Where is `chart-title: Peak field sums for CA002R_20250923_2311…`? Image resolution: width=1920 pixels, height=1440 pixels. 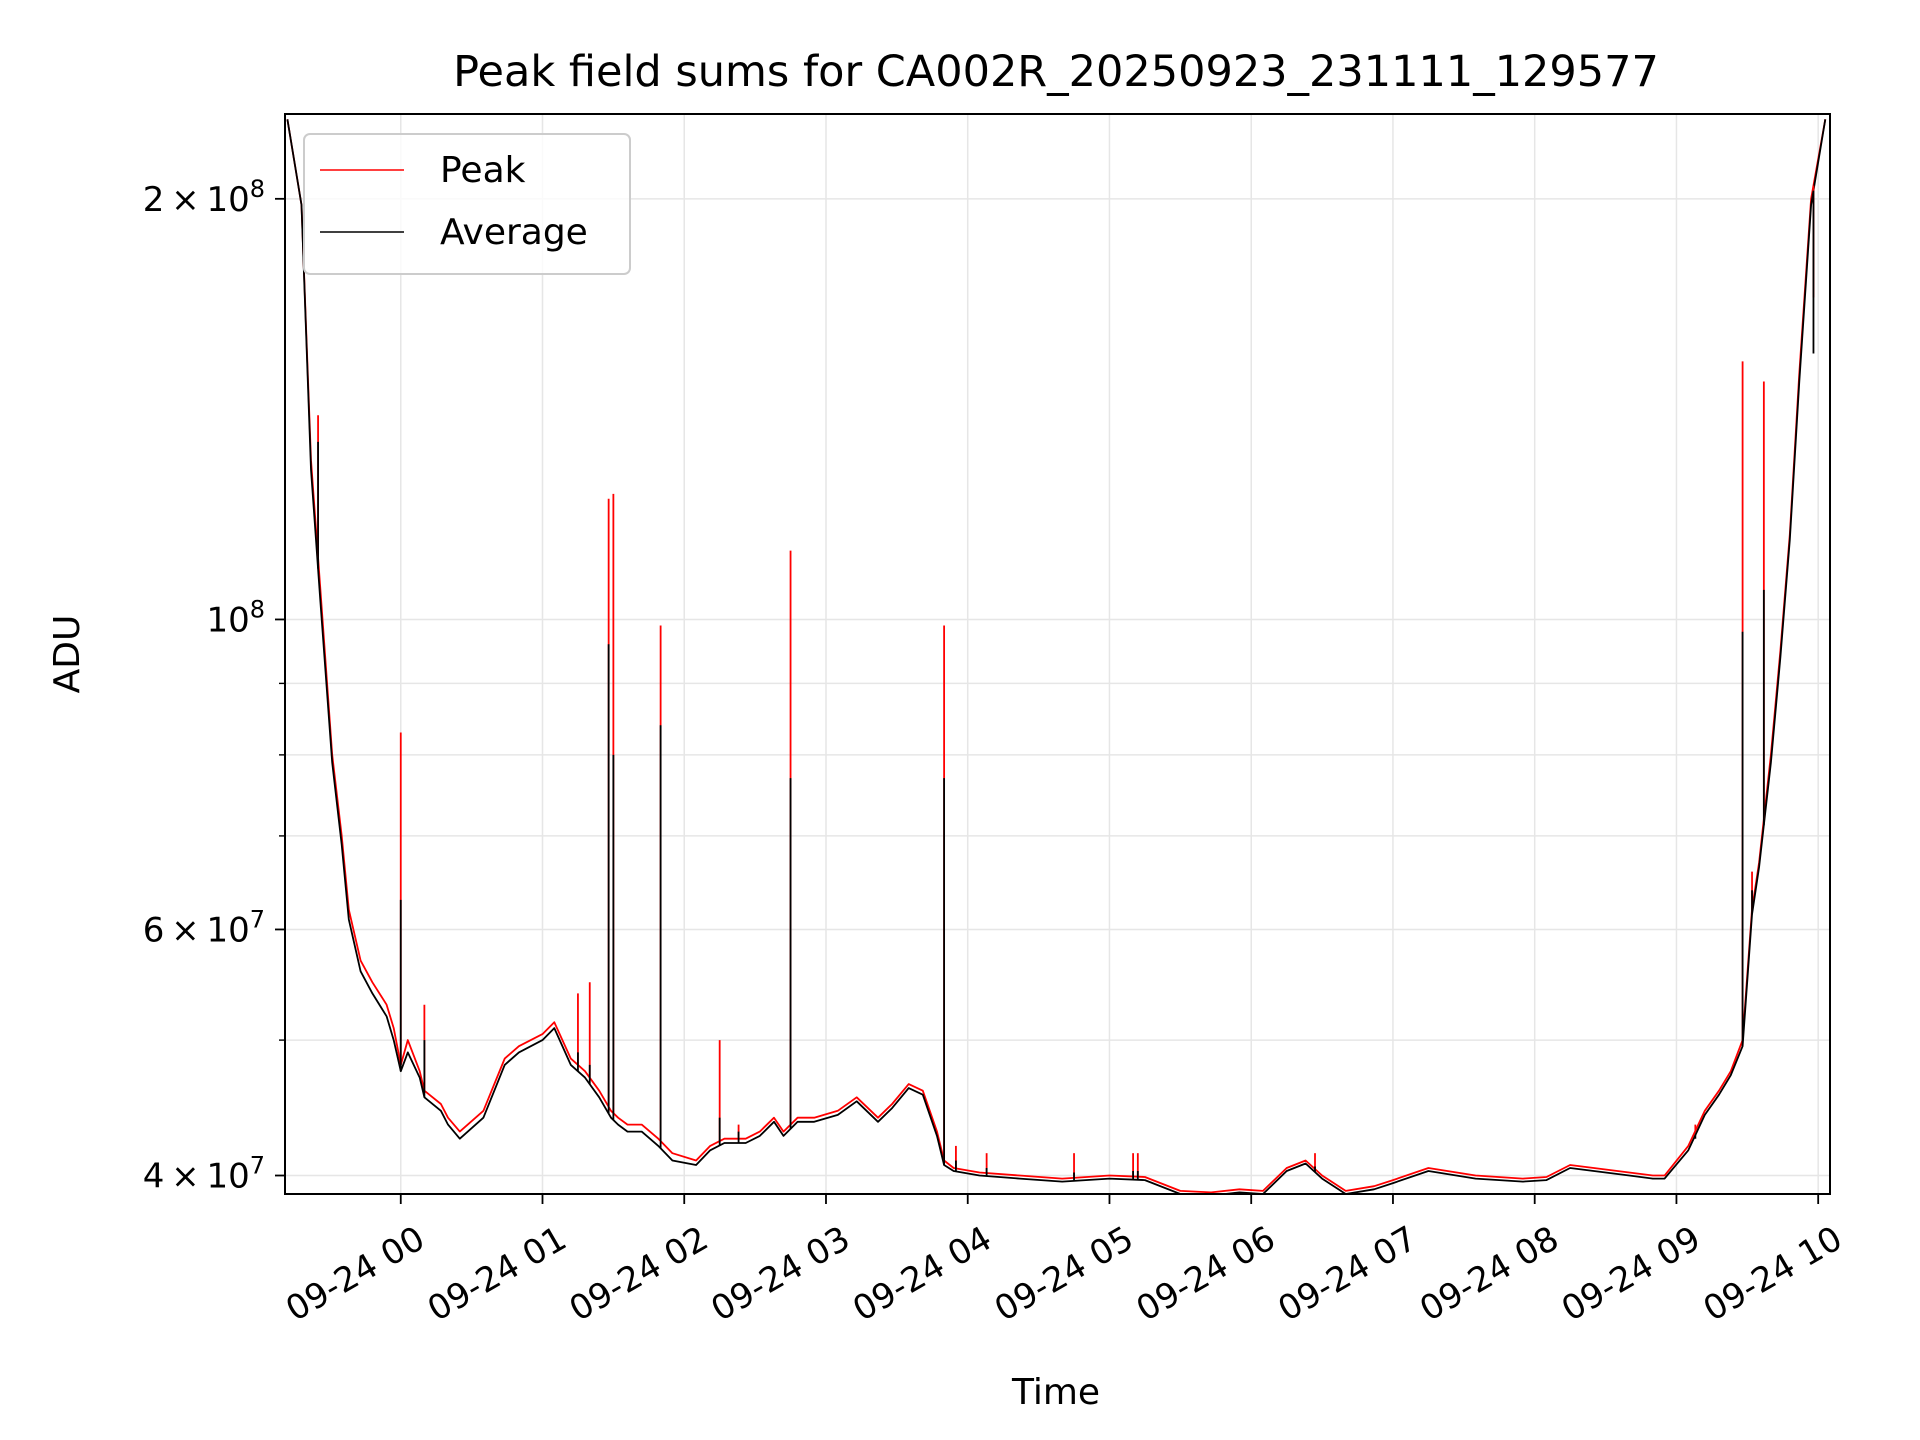 chart-title: Peak field sums for CA002R_20250923_2311… is located at coordinates (1056, 72).